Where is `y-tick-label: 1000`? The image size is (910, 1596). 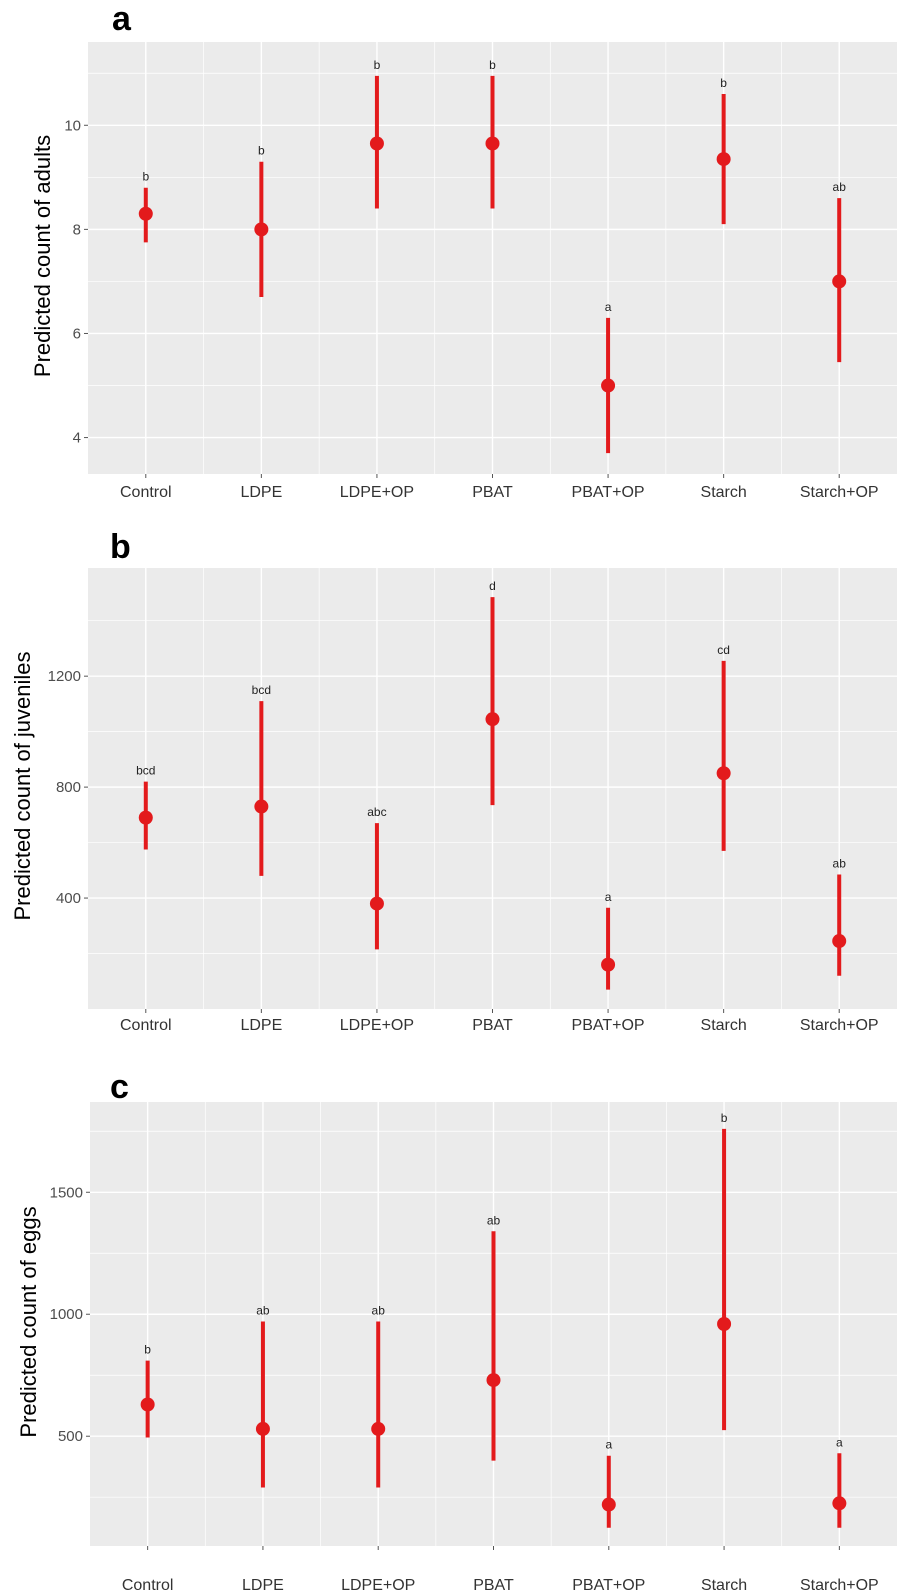 y-tick-label: 1000 is located at coordinates (66, 1314).